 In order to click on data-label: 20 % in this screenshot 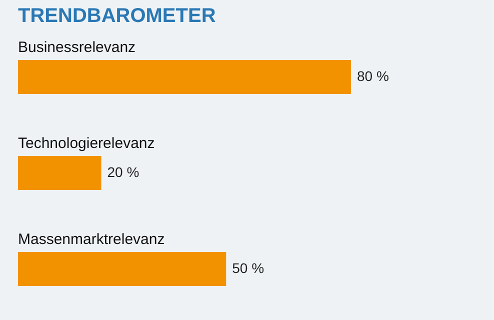, I will do `click(123, 172)`.